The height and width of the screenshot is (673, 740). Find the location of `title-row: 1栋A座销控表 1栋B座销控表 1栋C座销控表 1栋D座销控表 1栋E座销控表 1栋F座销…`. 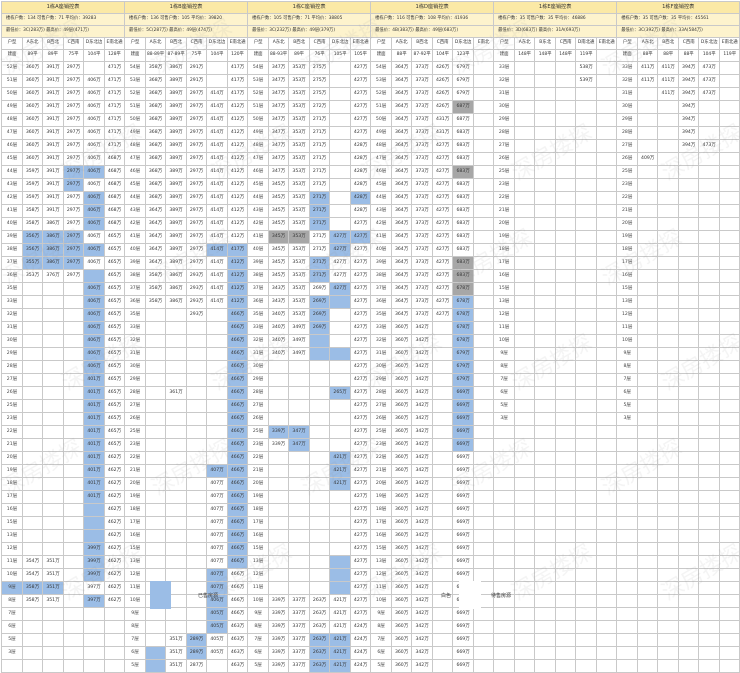

title-row: 1栋A座销控表 1栋B座销控表 1栋C座销控表 1栋D座销控表 1栋E座销控表 1栋F座销… is located at coordinates (370, 7).